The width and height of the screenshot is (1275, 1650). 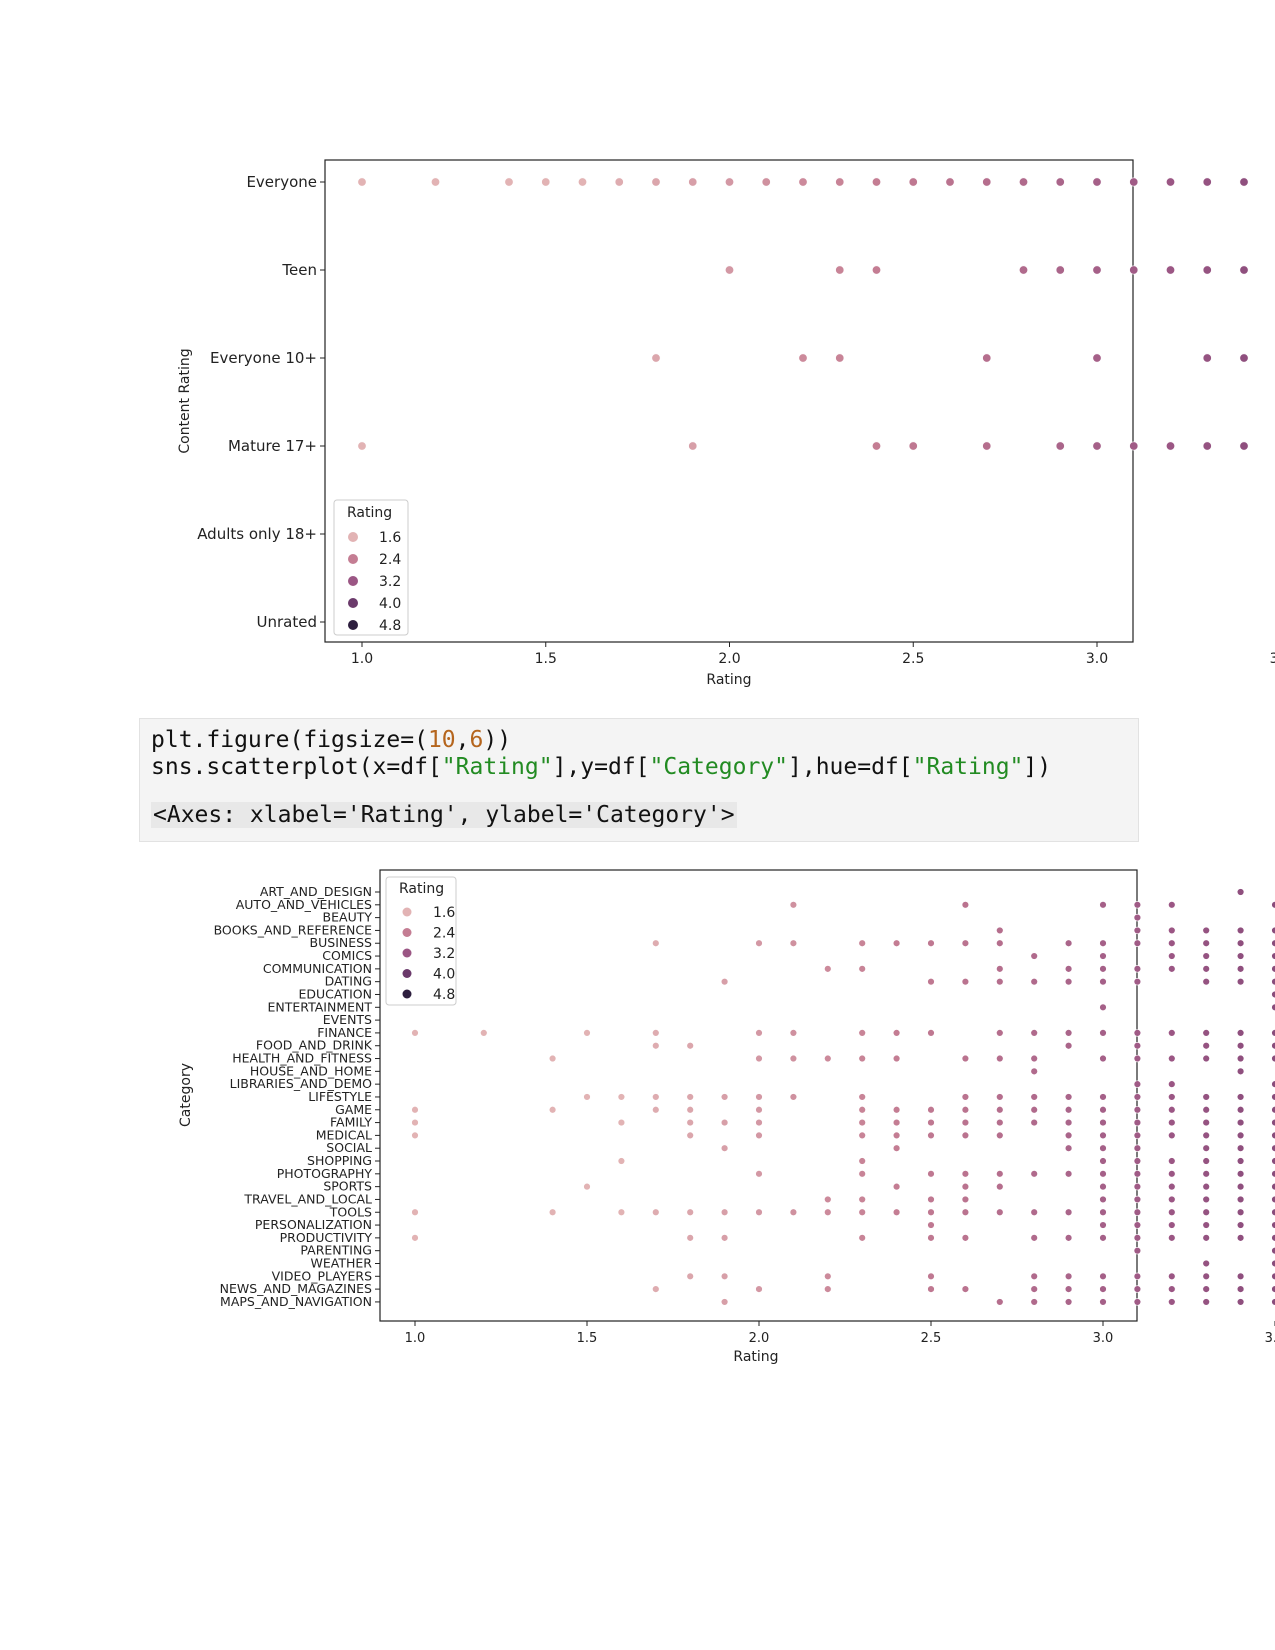 What do you see at coordinates (347, 1186) in the screenshot?
I see `y-tick-label: SPORTS` at bounding box center [347, 1186].